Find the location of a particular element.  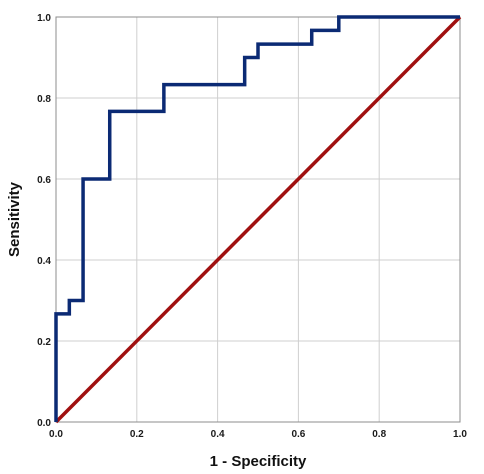

x-tick-label: 0.0 is located at coordinates (56, 434).